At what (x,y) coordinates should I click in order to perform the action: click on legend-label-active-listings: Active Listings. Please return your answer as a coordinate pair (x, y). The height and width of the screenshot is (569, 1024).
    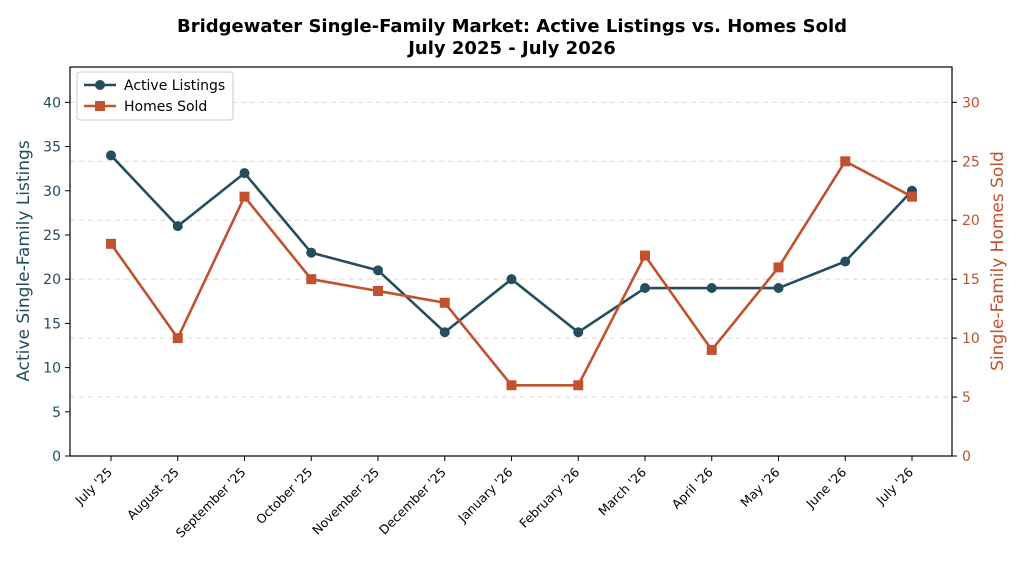
    Looking at the image, I should click on (174, 86).